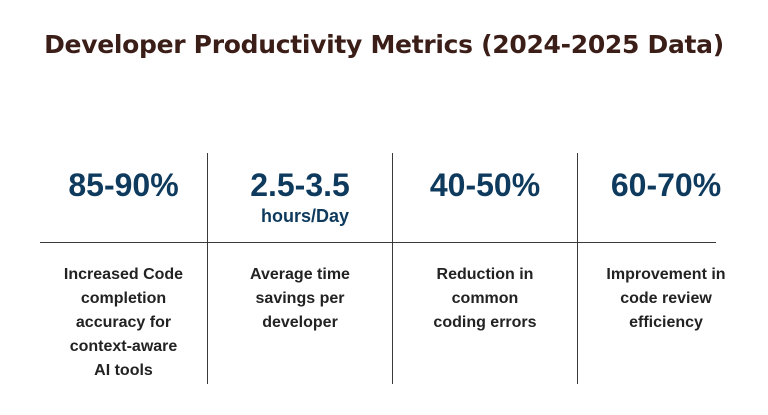  What do you see at coordinates (666, 298) in the screenshot?
I see `metric-description: Improvement in code review efficiency` at bounding box center [666, 298].